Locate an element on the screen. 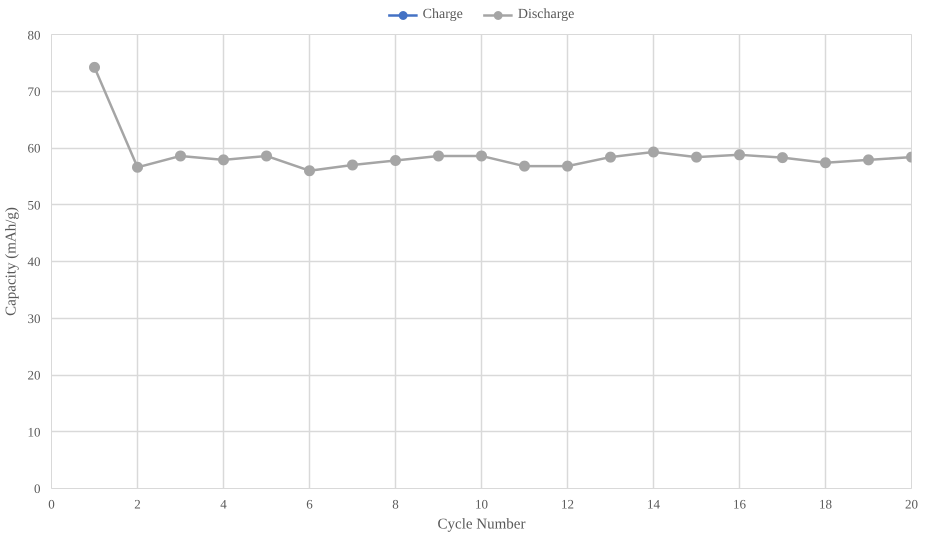  x-tick-label: 6 is located at coordinates (310, 504).